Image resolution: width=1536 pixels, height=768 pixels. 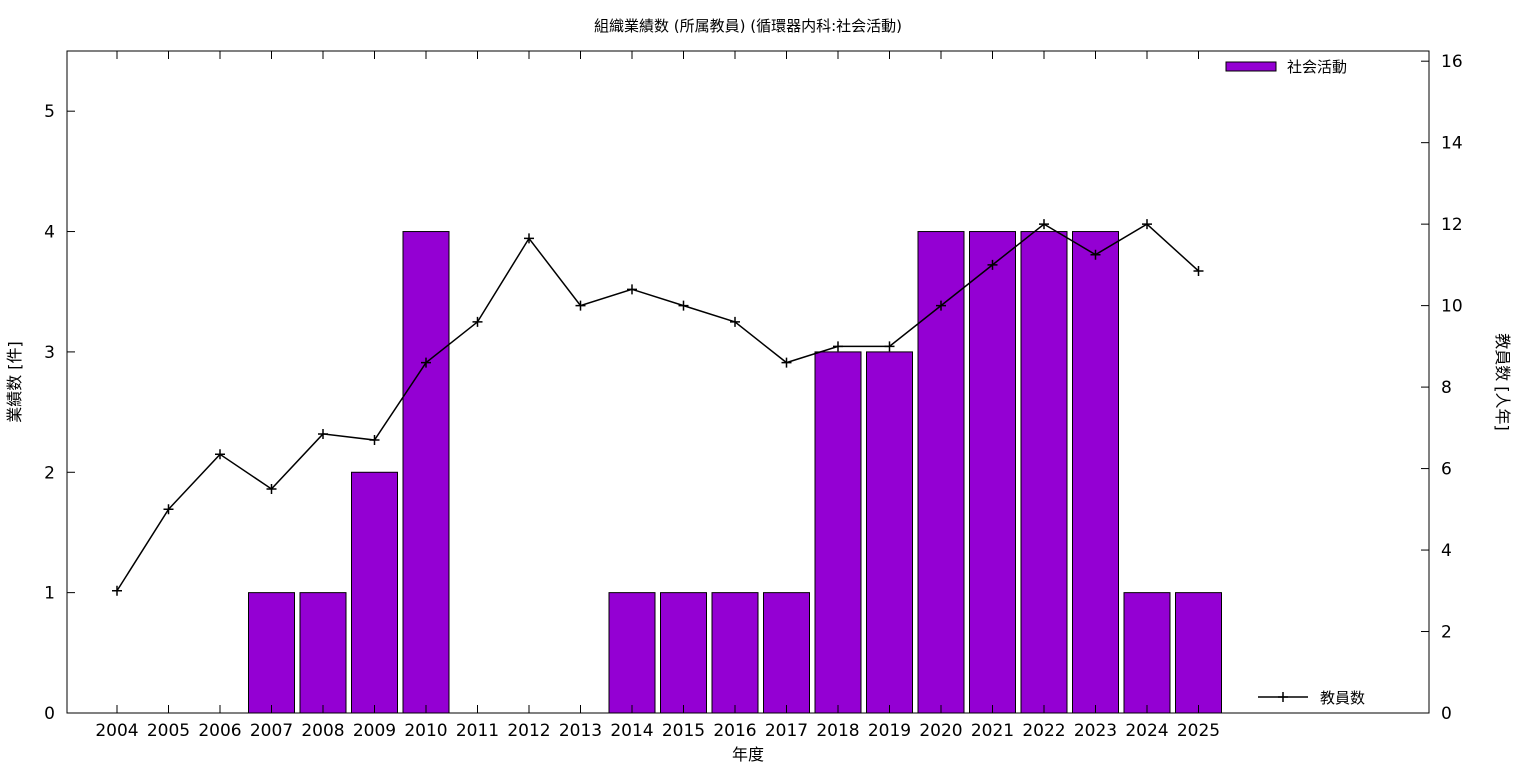 I want to click on point-2004, so click(x=117, y=590).